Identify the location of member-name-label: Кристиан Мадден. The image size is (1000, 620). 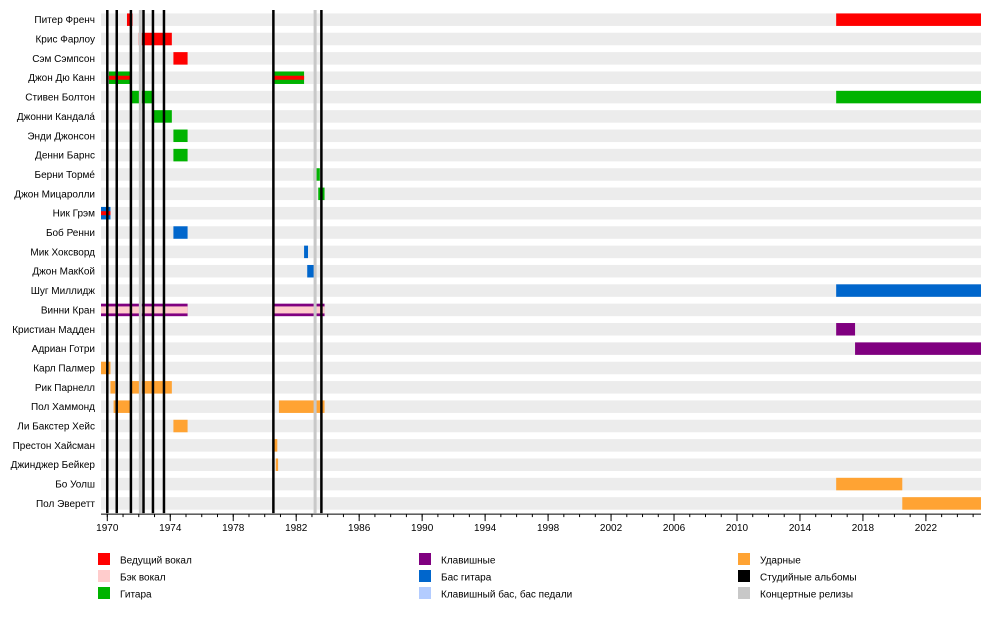
(53, 330).